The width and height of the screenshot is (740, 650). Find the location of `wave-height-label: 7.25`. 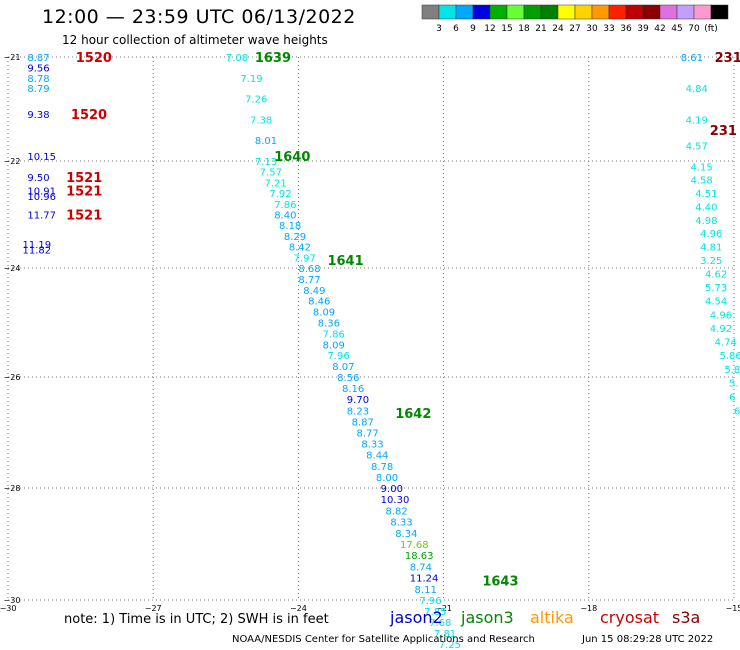

wave-height-label: 7.25 is located at coordinates (450, 645).